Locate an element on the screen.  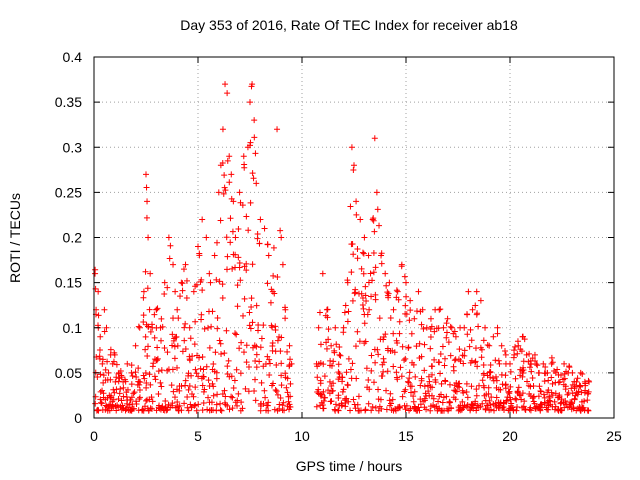
y-axis-title: ROTI / TECUs is located at coordinates (15, 238).